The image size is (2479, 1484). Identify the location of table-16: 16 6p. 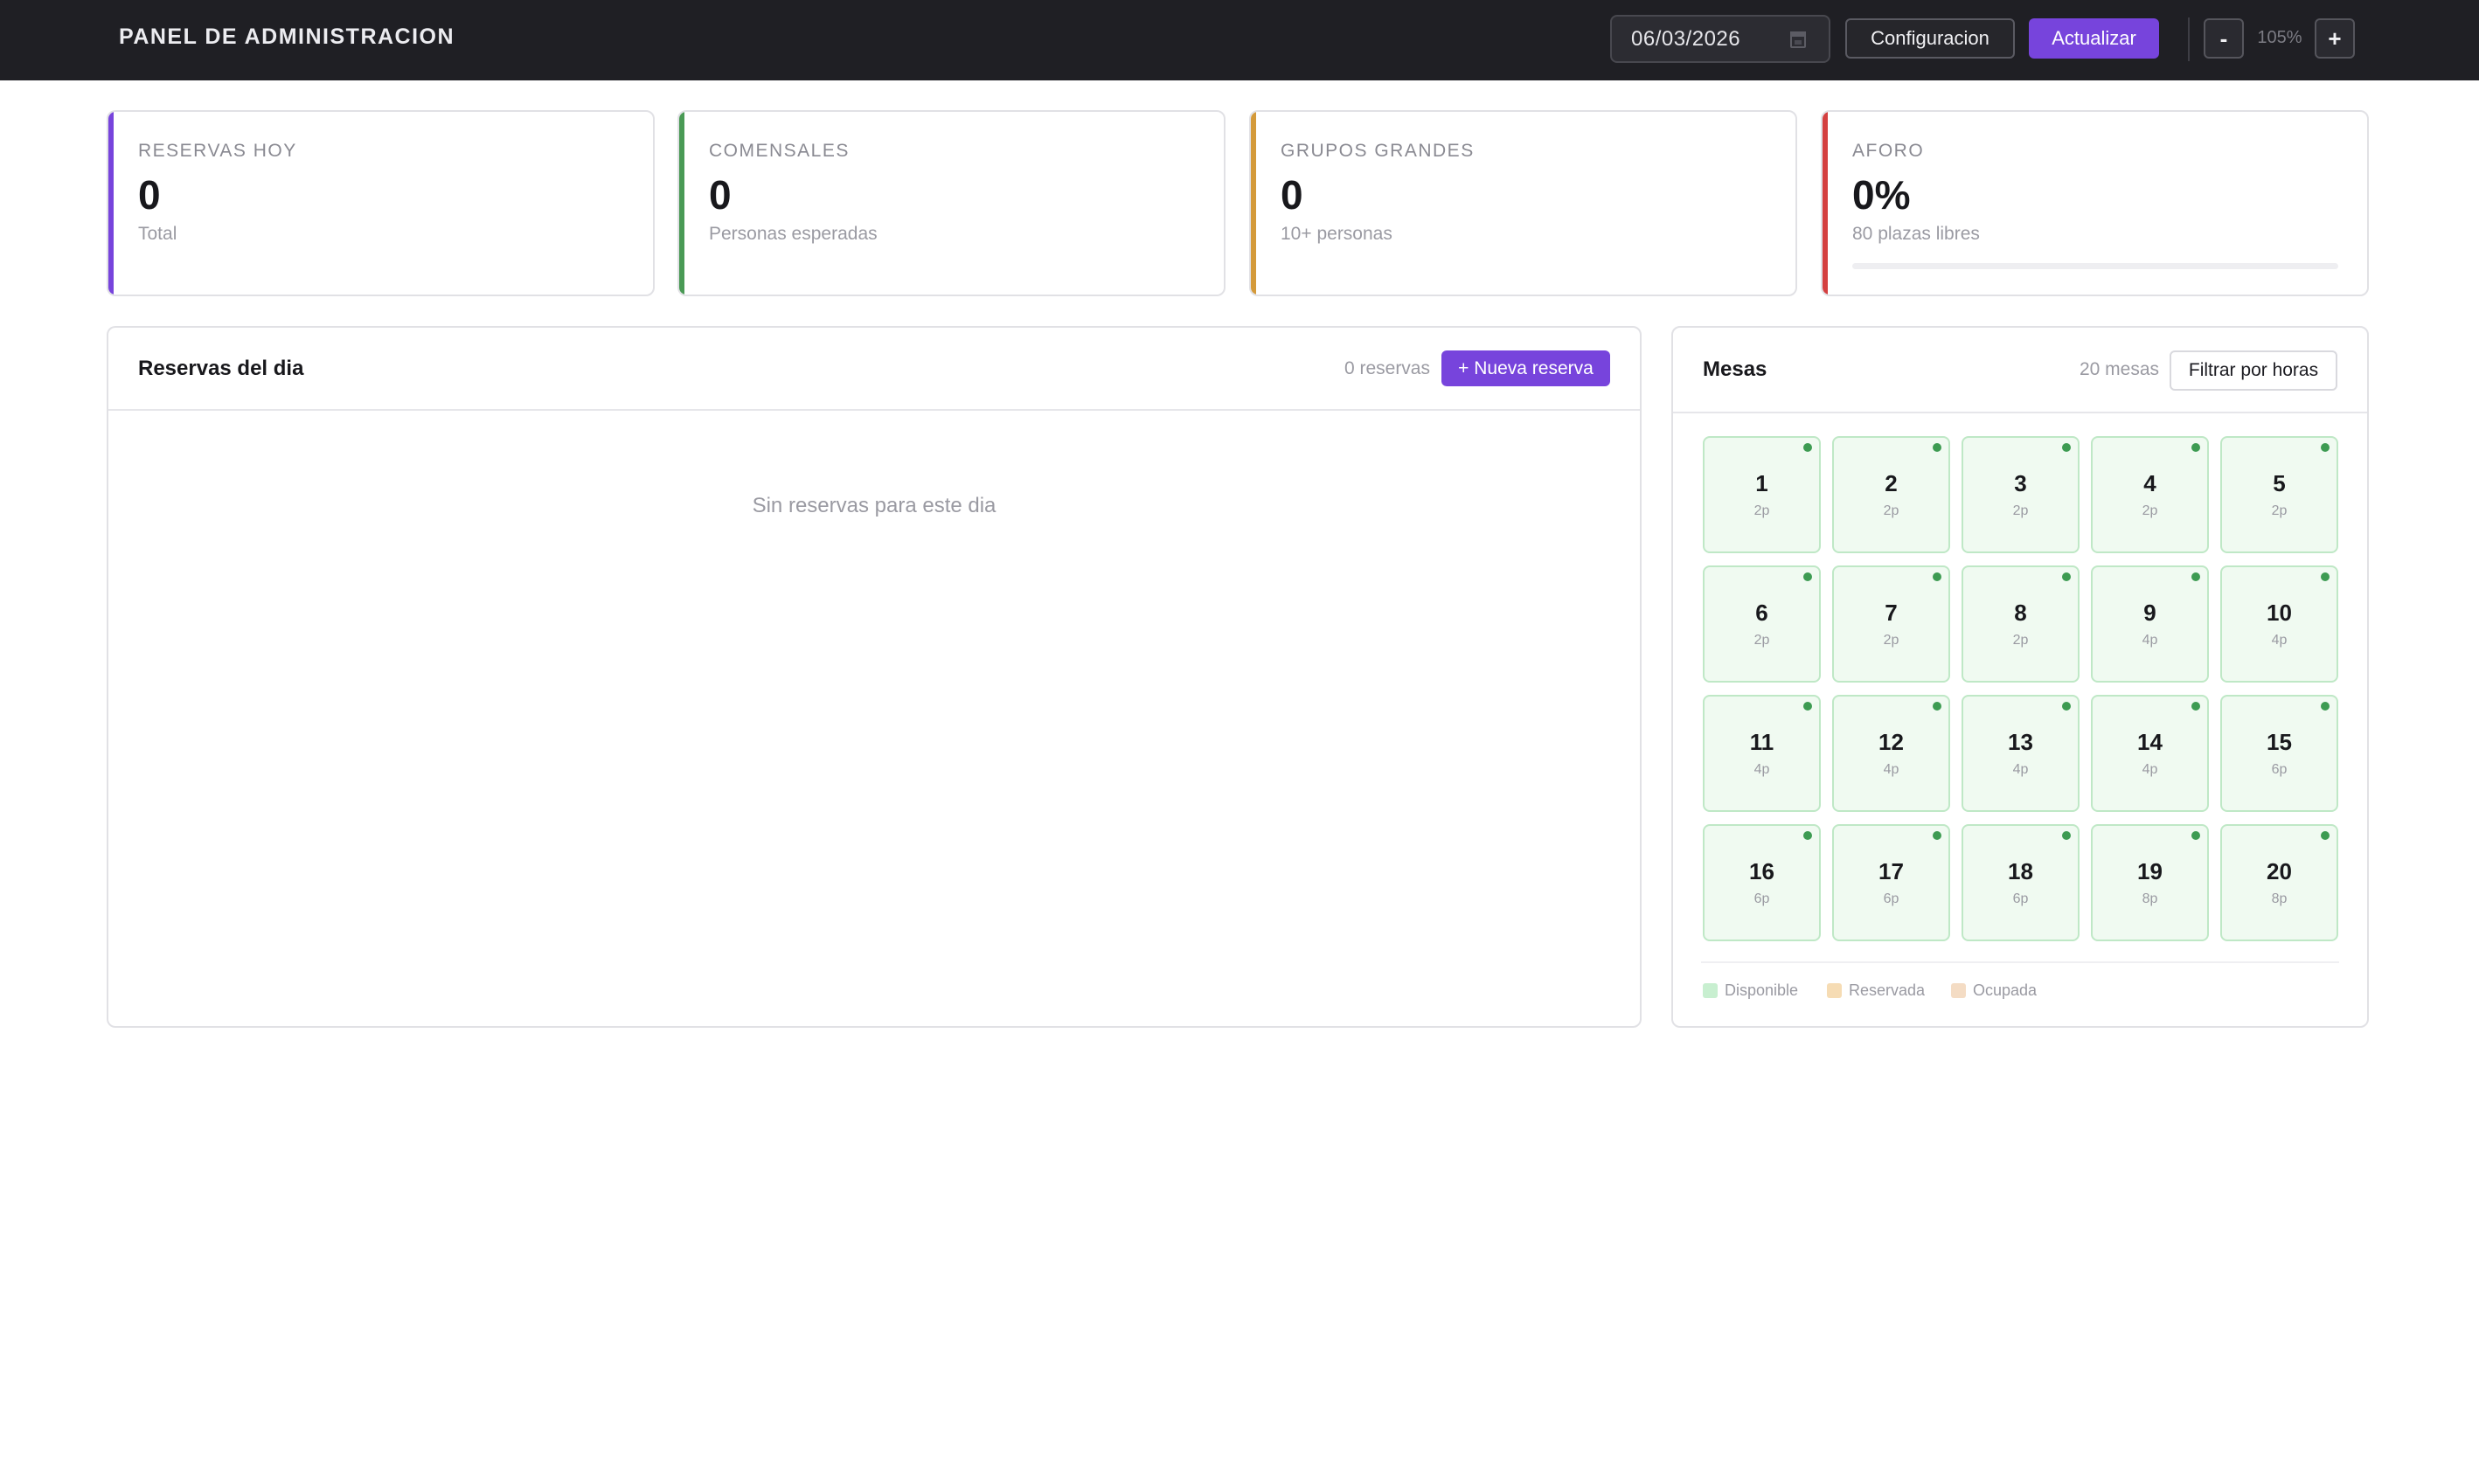
(1762, 882).